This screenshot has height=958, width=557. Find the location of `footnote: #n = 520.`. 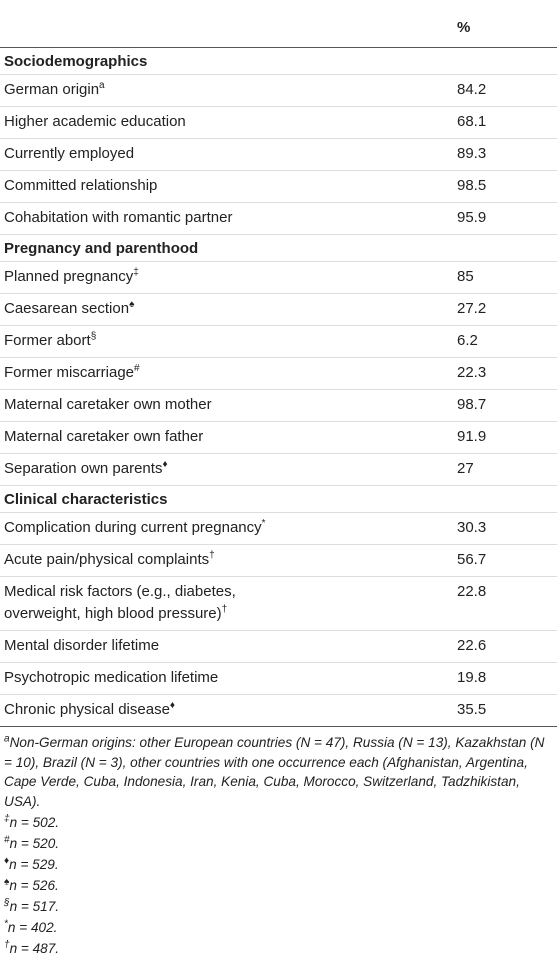

footnote: #n = 520. is located at coordinates (278, 844).